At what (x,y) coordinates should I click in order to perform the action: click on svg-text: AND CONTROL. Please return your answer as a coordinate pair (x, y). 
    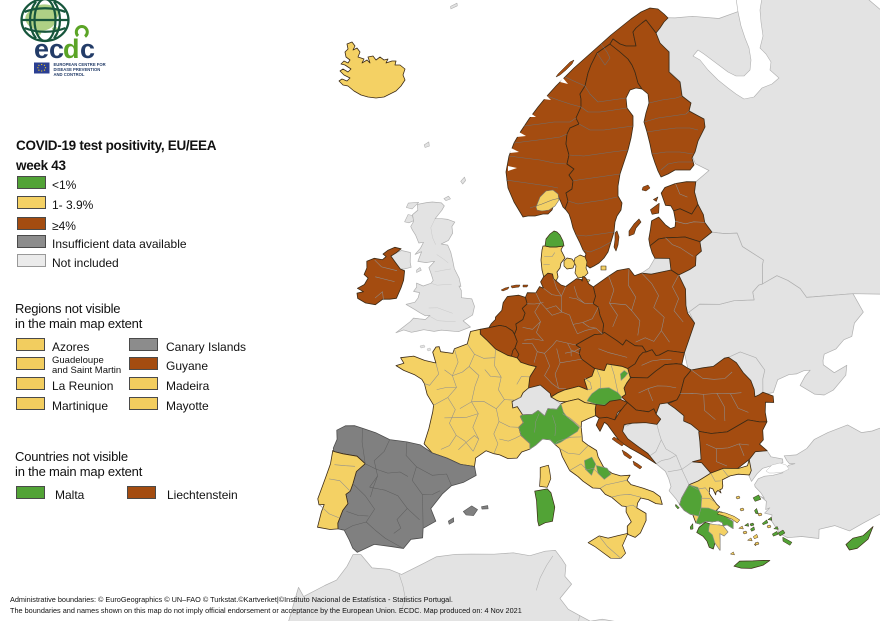
    Looking at the image, I should click on (69, 74).